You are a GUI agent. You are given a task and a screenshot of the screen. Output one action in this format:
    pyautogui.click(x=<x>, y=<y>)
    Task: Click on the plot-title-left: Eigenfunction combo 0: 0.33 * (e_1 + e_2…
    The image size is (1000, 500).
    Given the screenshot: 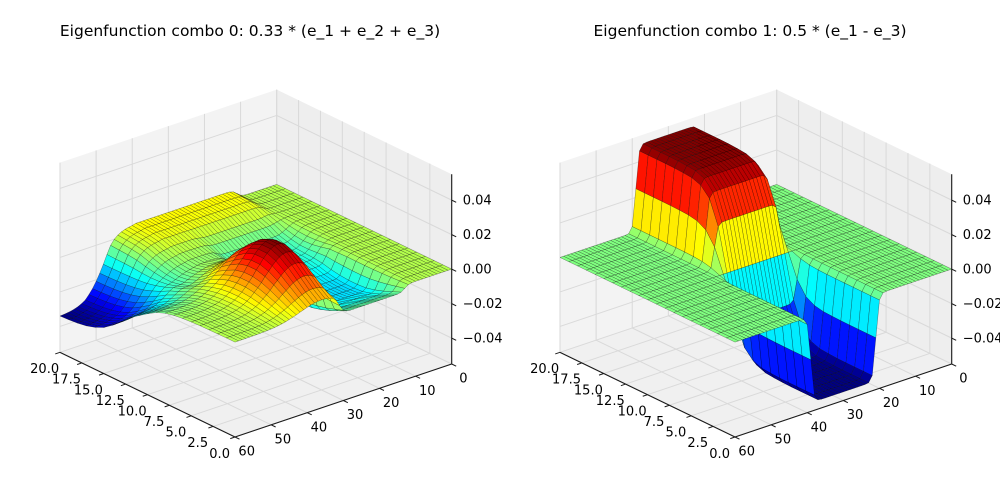 What is the action you would take?
    pyautogui.click(x=250, y=31)
    